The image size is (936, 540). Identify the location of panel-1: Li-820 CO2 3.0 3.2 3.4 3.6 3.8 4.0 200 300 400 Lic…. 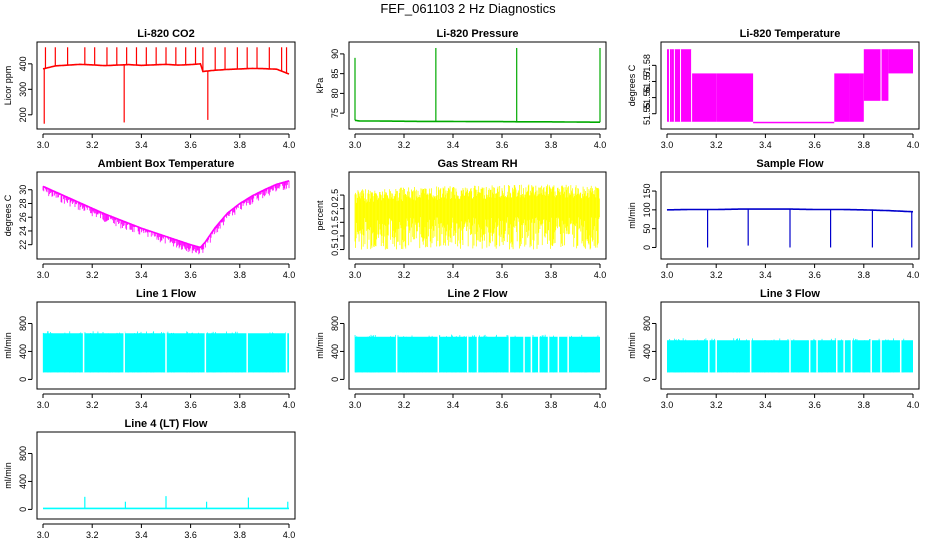
(149, 89).